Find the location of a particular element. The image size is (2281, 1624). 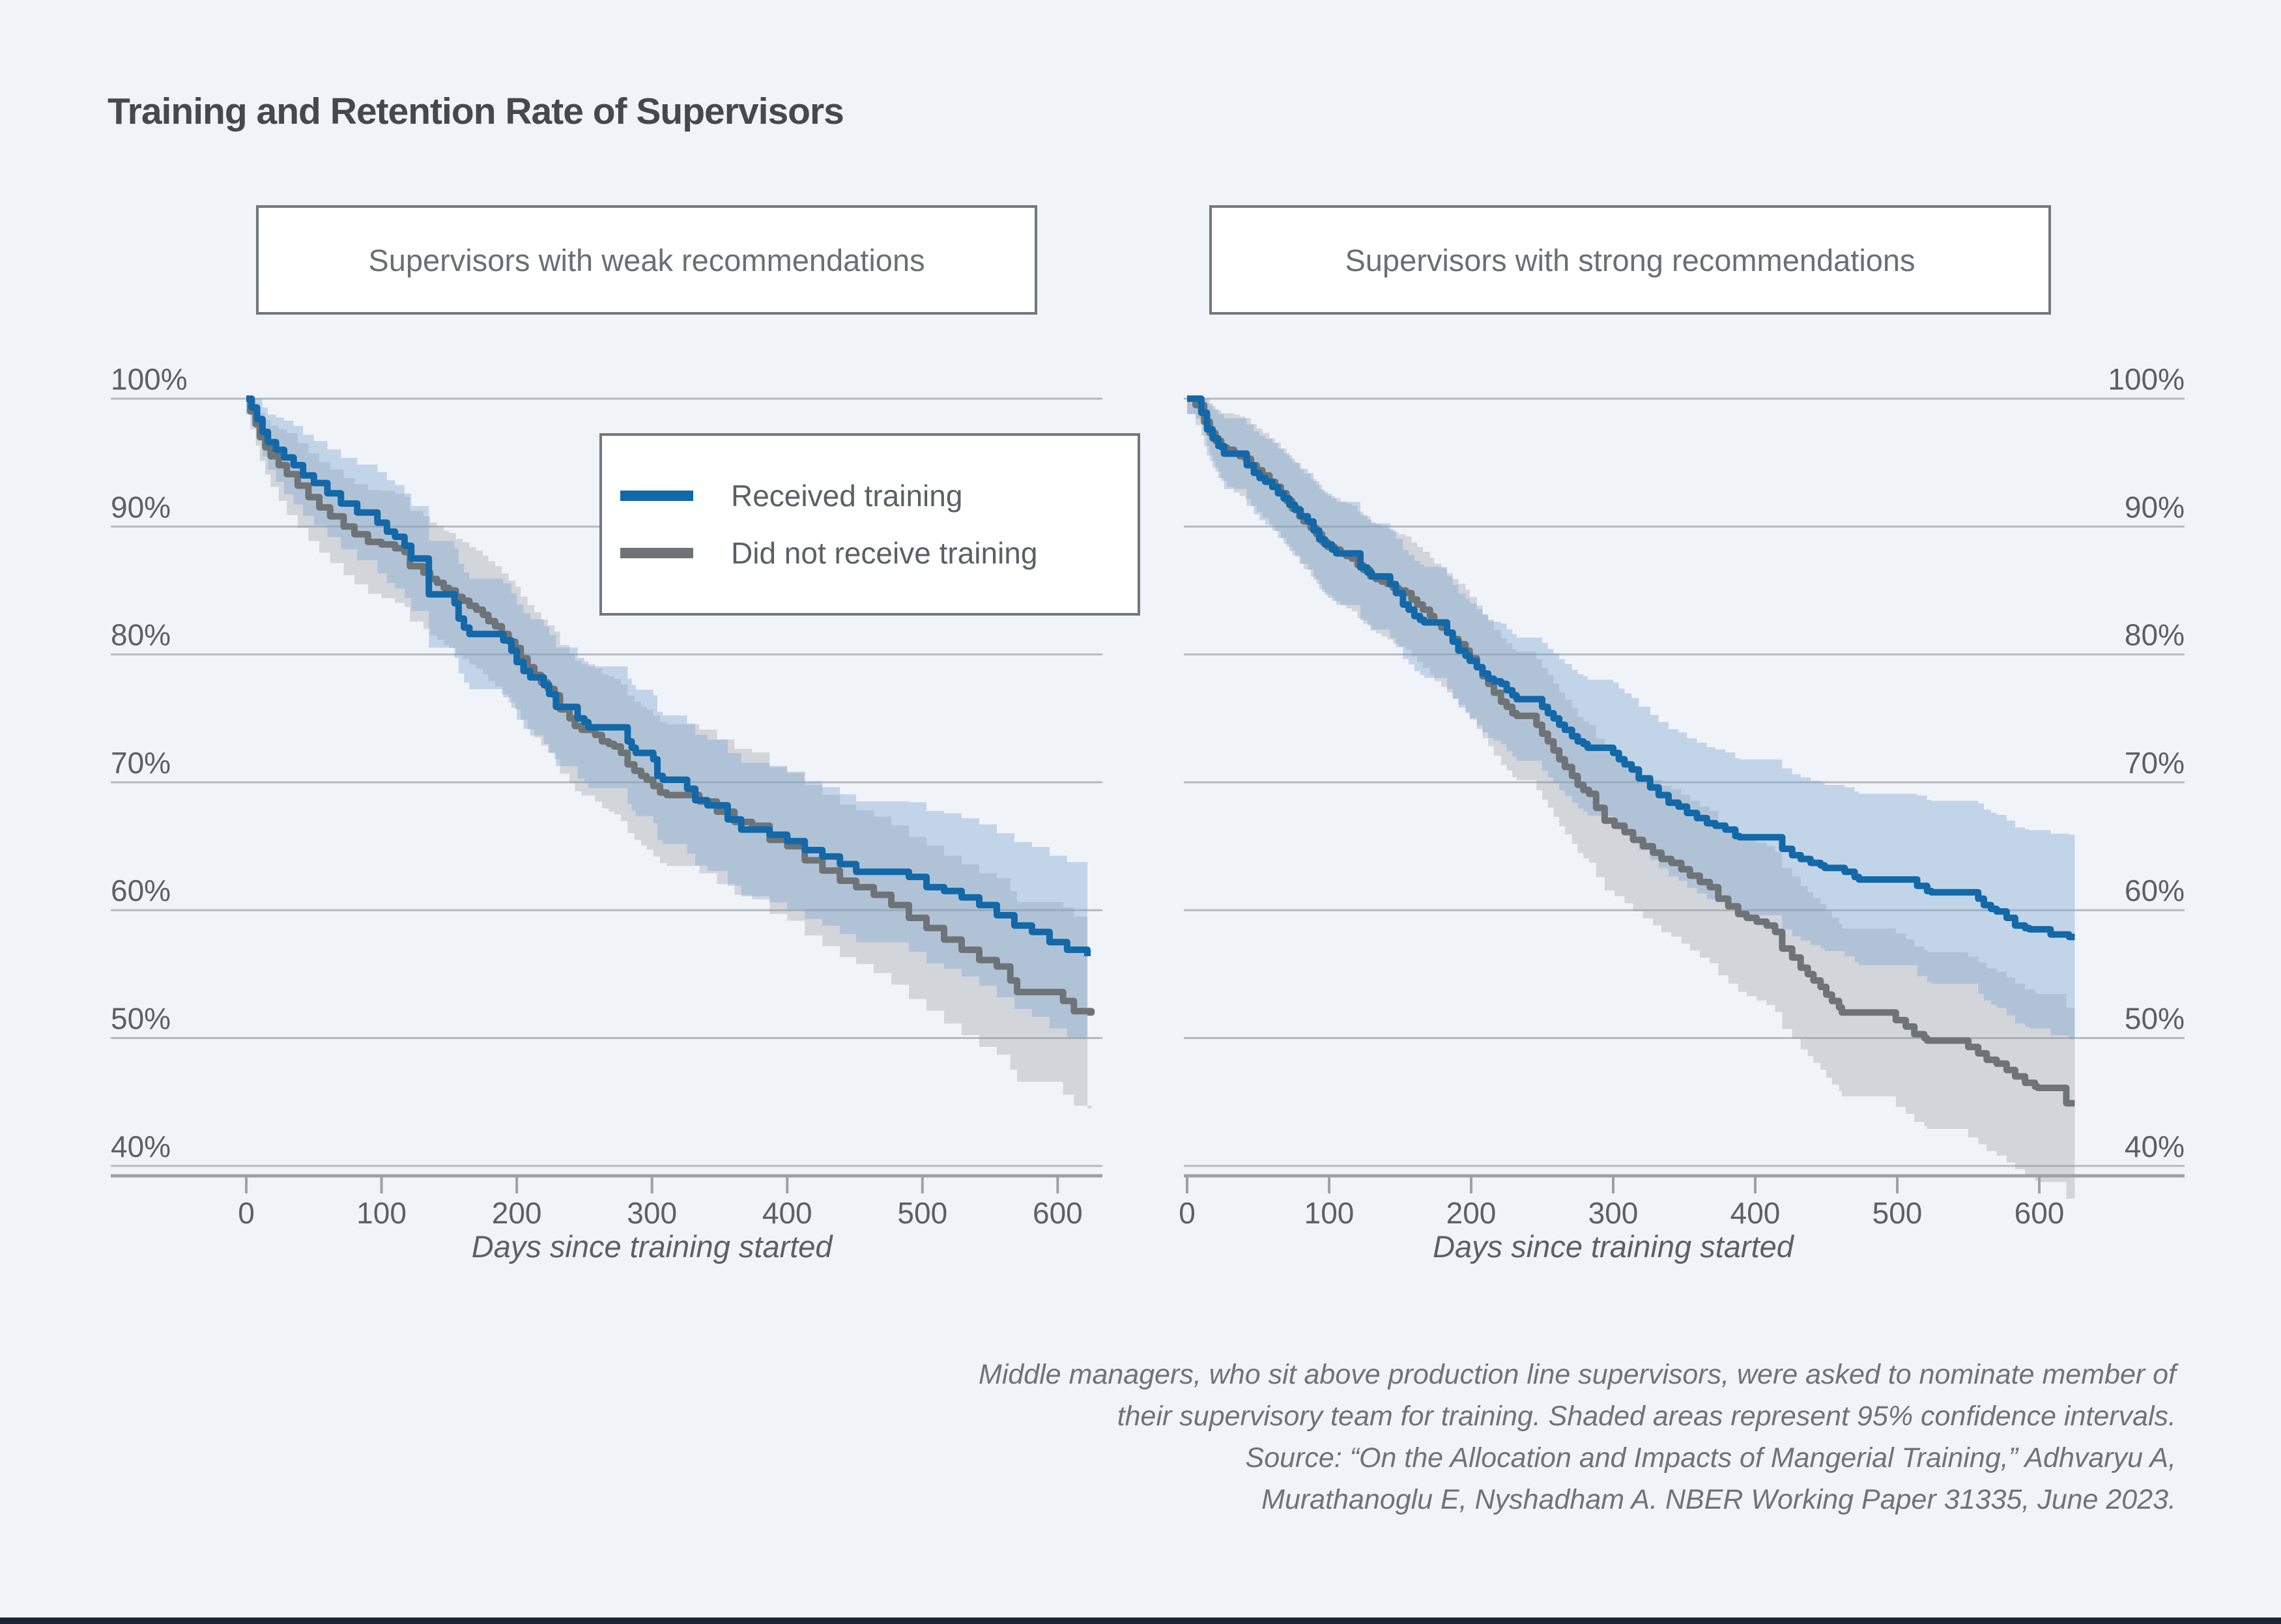

received-training-line-swatch is located at coordinates (656, 496).